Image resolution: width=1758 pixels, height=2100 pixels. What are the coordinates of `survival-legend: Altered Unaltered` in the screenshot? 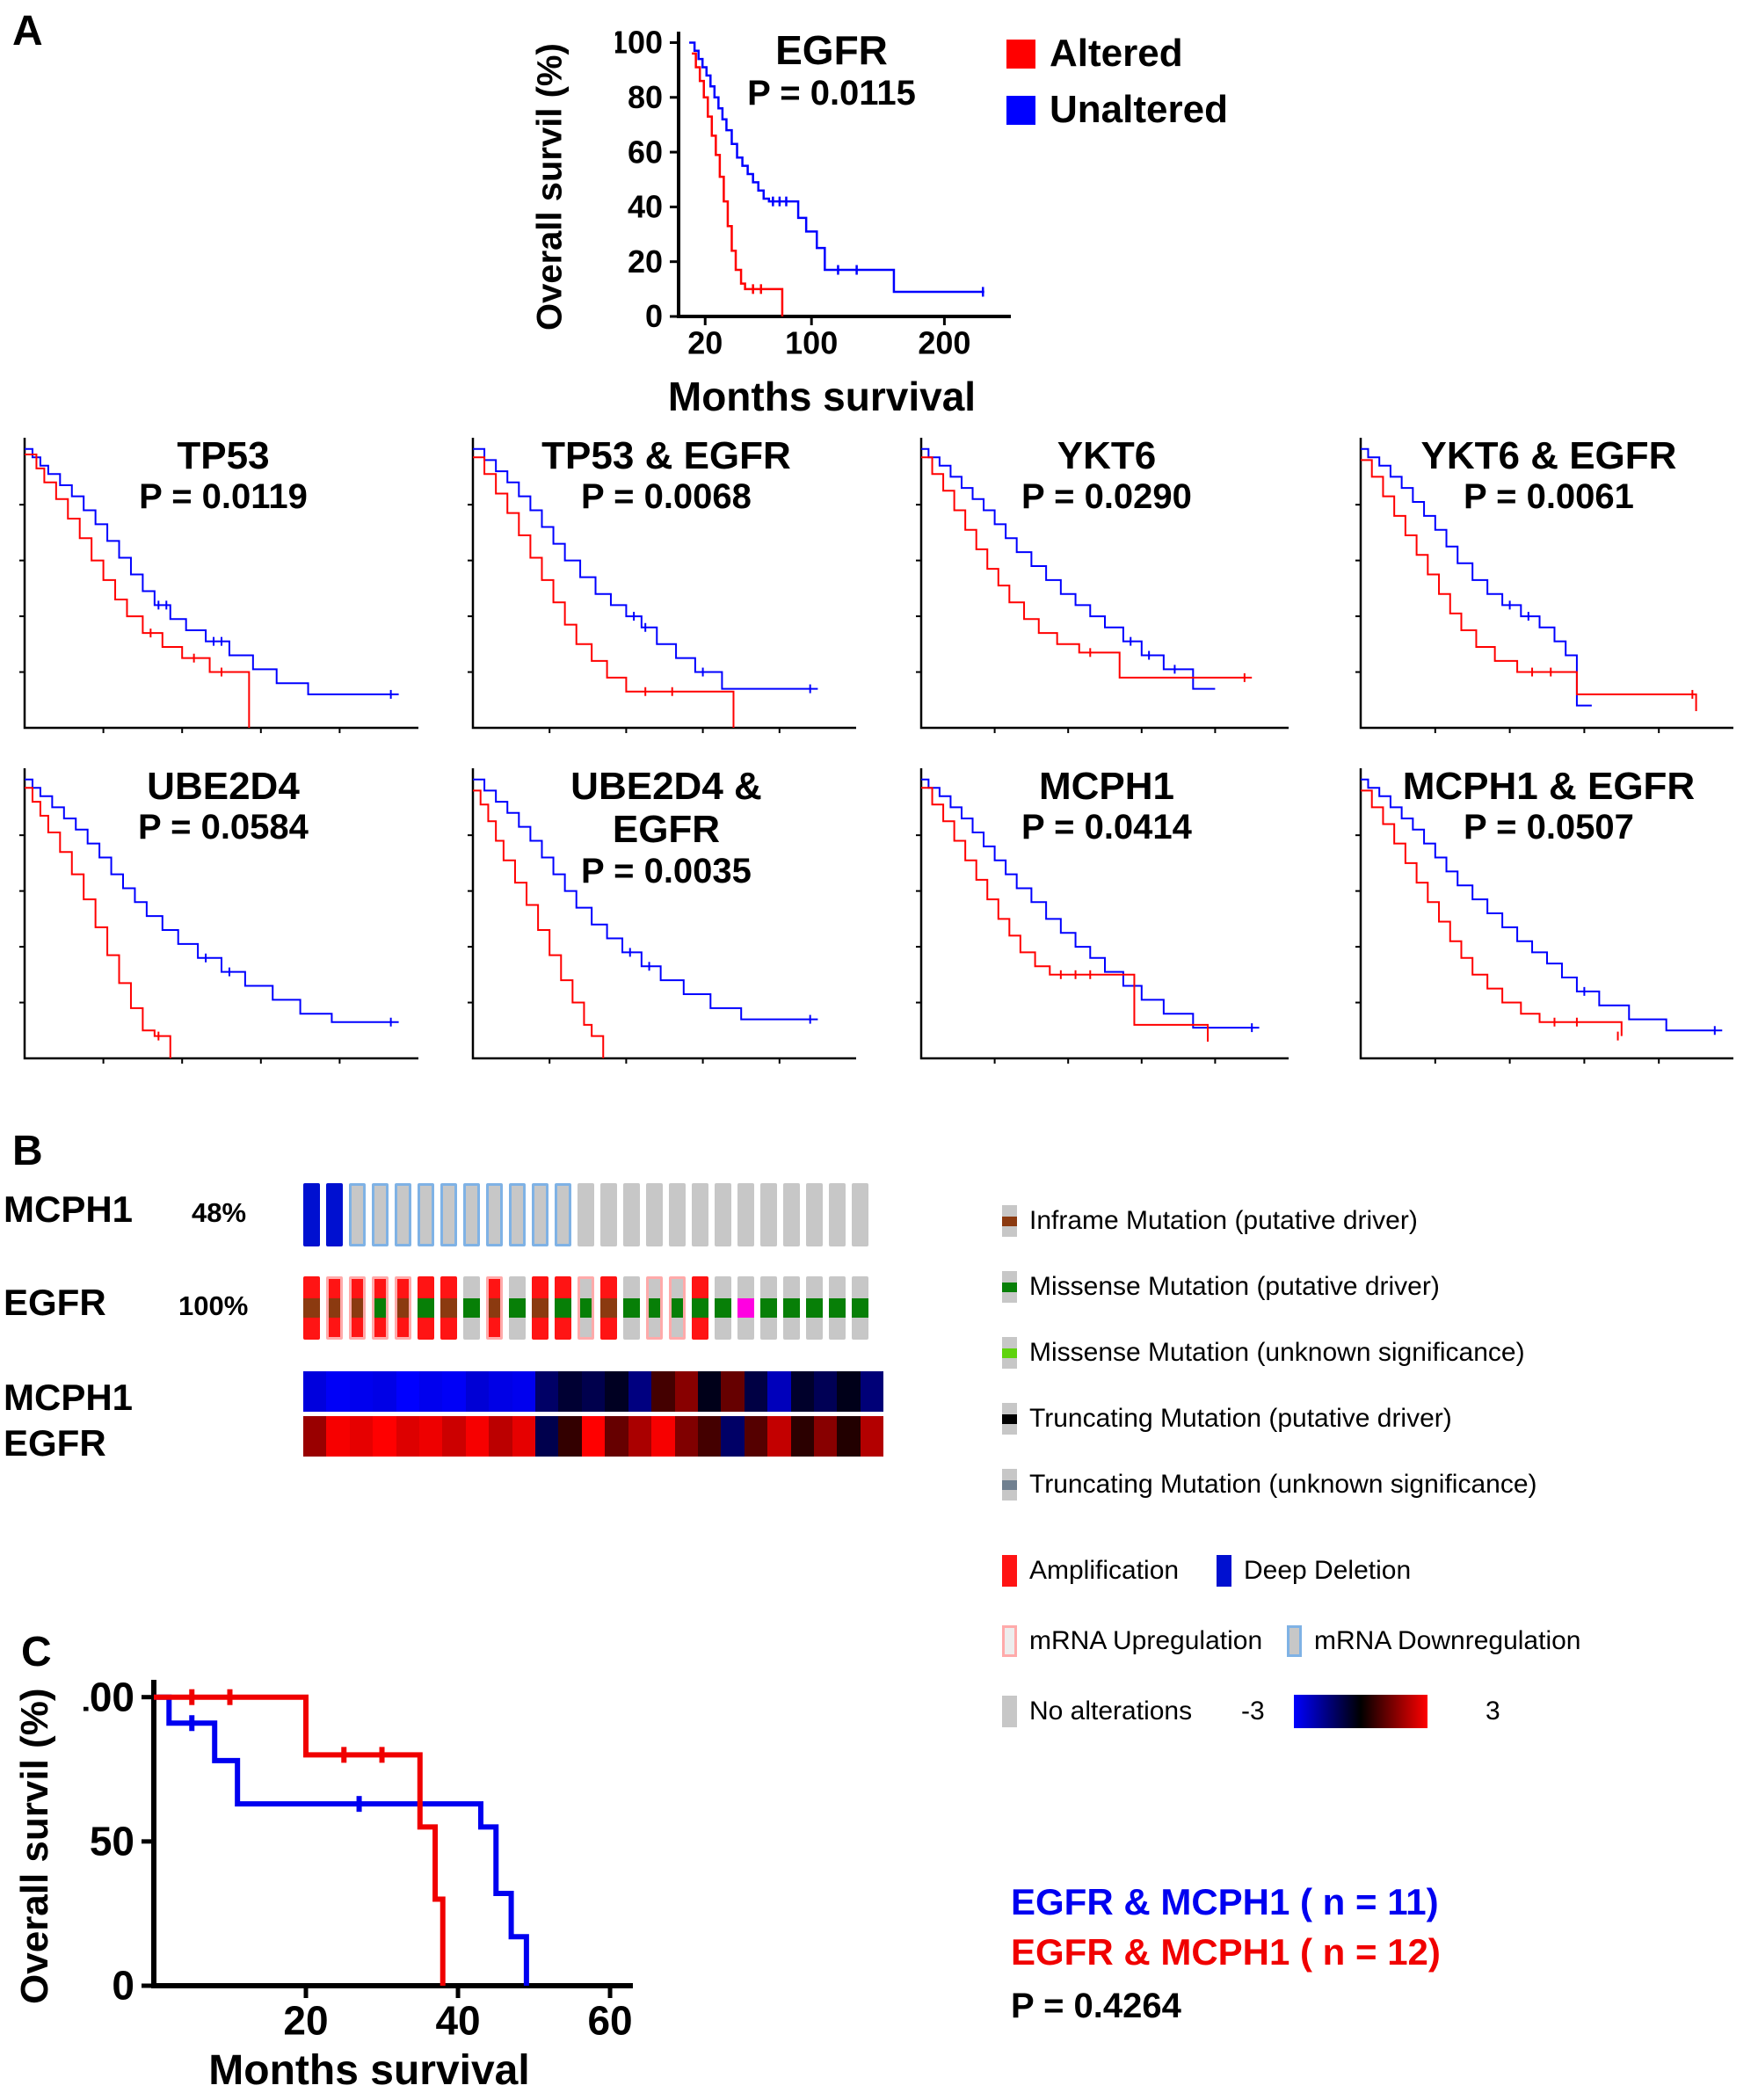 It's located at (1117, 88).